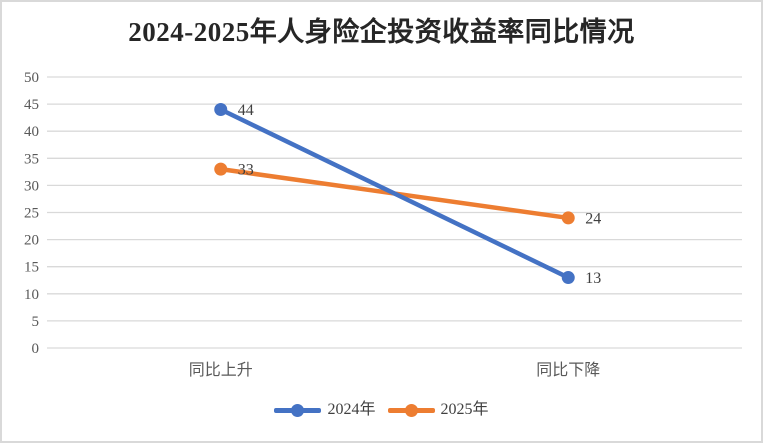 The width and height of the screenshot is (763, 443). What do you see at coordinates (221, 110) in the screenshot?
I see `data-point-2024年-同比上升` at bounding box center [221, 110].